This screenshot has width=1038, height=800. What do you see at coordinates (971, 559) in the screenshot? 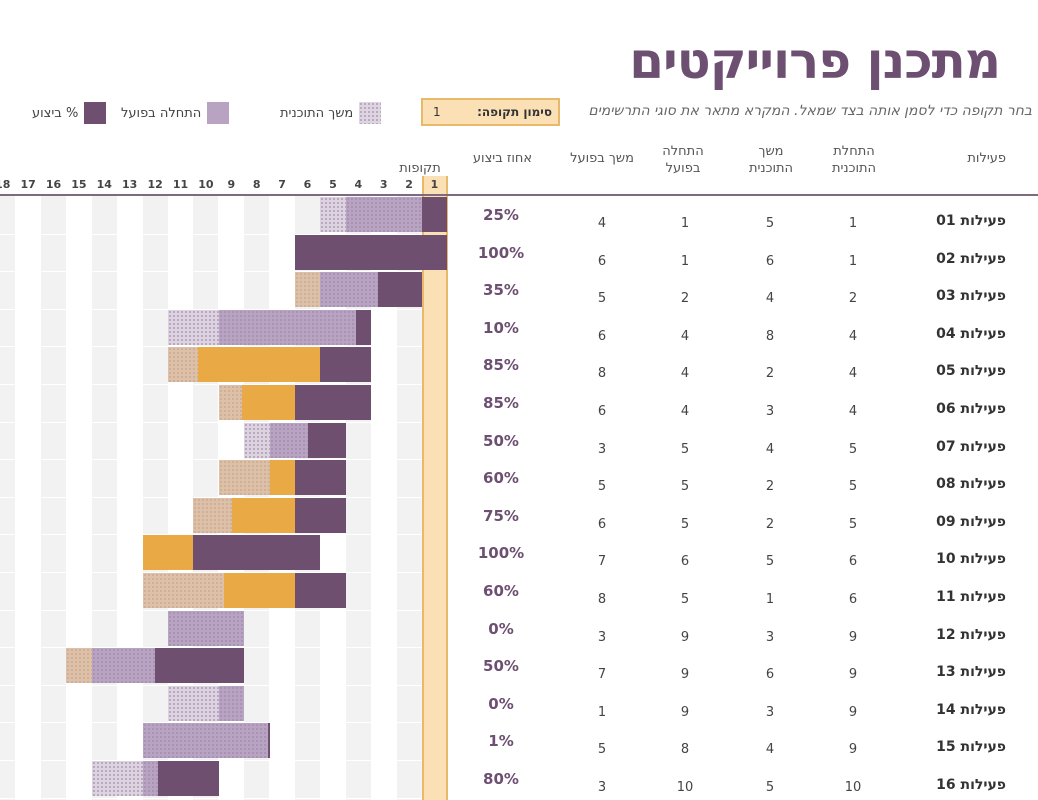
I see `activity-name: פעילות 10` at bounding box center [971, 559].